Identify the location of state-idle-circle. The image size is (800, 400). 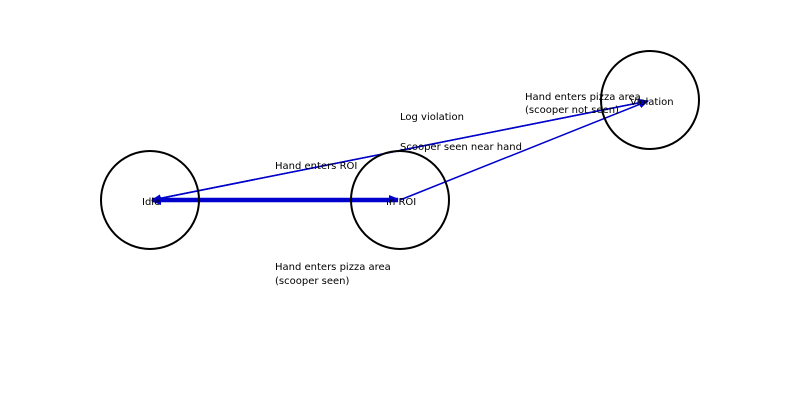
(150, 200).